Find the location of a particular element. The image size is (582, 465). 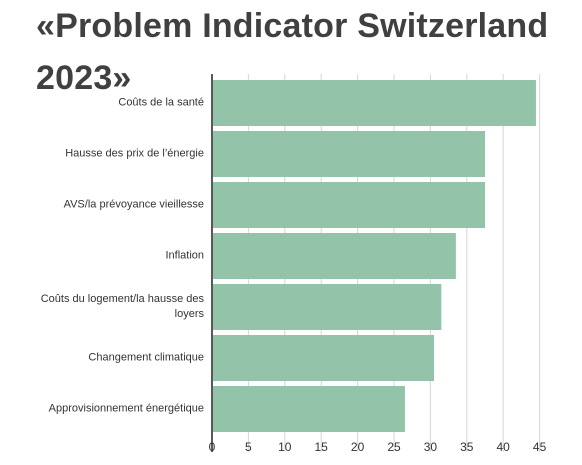

x-tick-label: 15 is located at coordinates (321, 447).